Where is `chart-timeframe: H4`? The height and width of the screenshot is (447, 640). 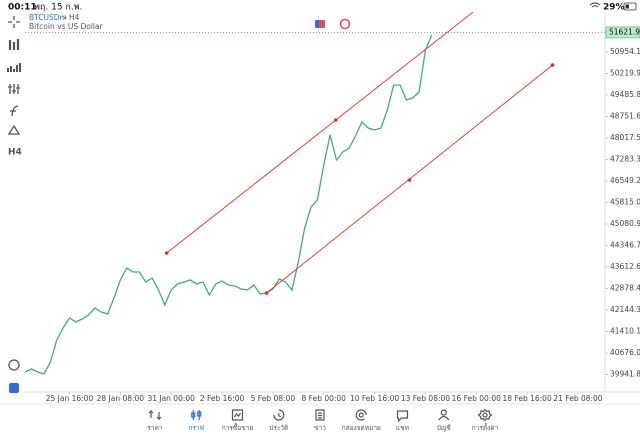 chart-timeframe: H4 is located at coordinates (74, 17).